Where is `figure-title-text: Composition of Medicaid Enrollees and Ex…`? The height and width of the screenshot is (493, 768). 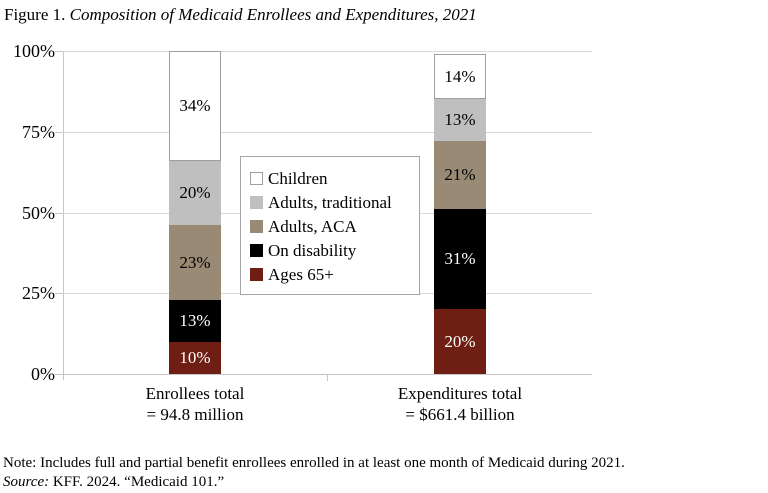
figure-title-text: Composition of Medicaid Enrollees and Ex… is located at coordinates (273, 14).